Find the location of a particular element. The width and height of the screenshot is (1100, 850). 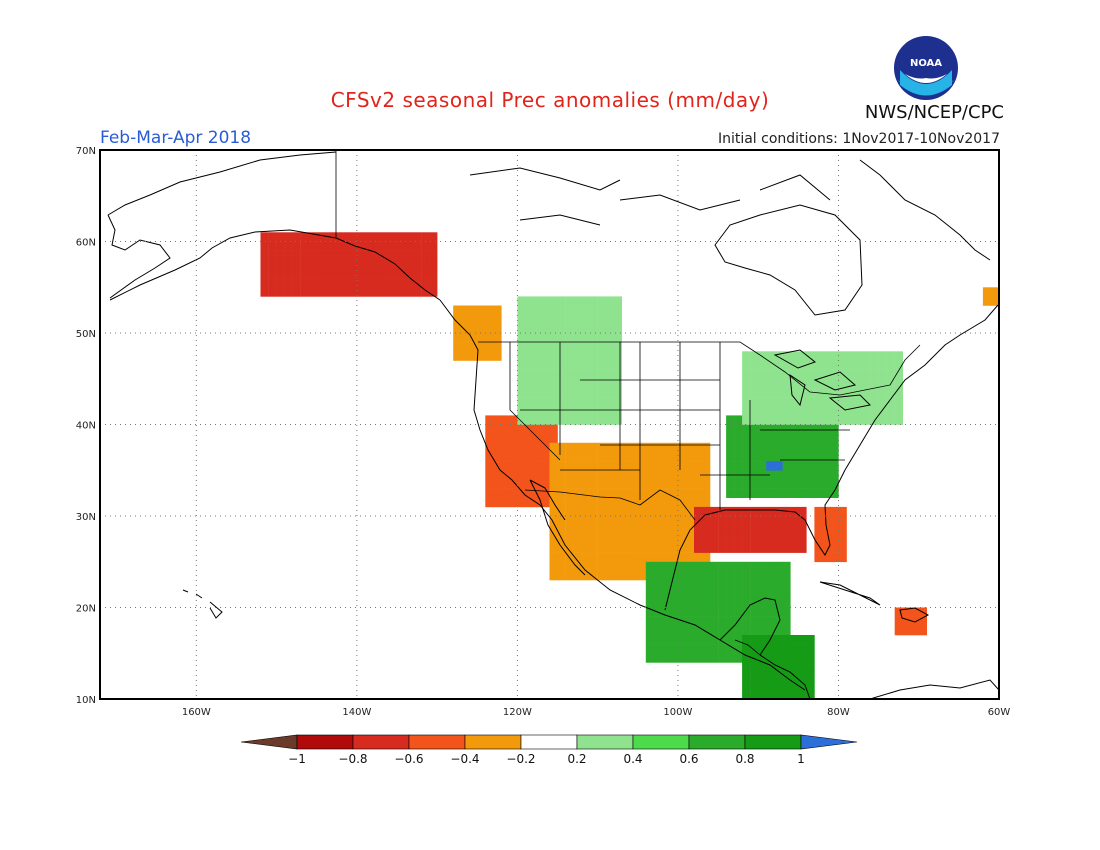

border-mexico-guatemala is located at coordinates (747, 647).